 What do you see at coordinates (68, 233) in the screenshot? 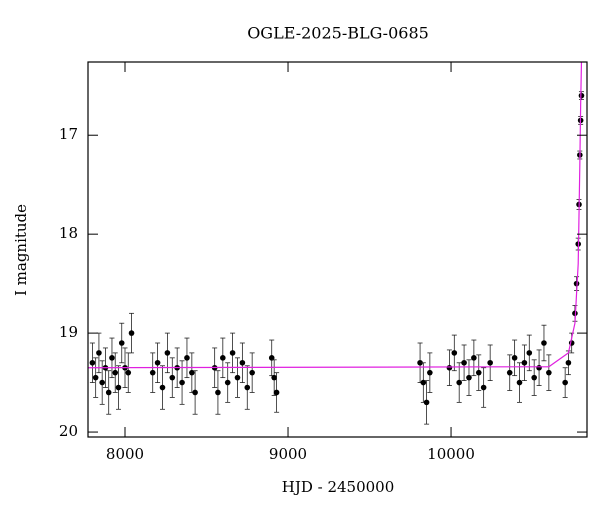
I see `y-tick-label: 18` at bounding box center [68, 233].